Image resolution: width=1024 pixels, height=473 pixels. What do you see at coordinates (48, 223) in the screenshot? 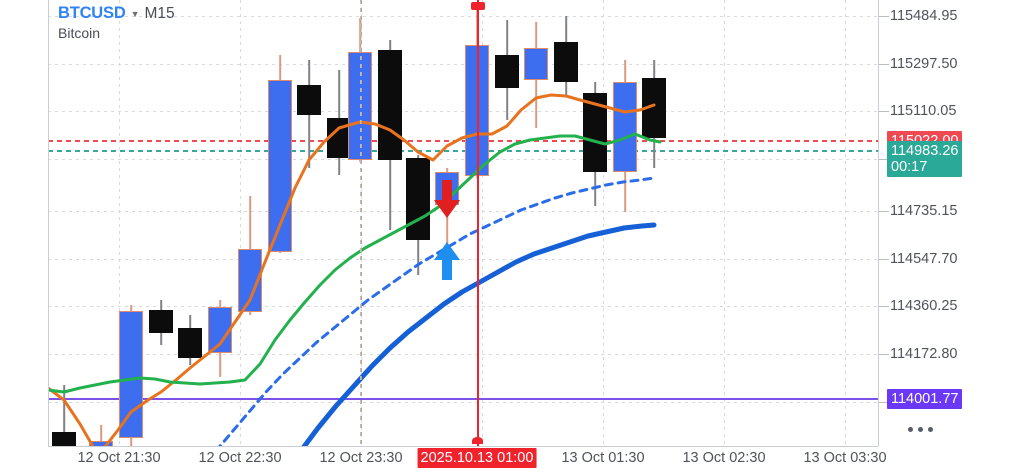
I see `plot-left-border` at bounding box center [48, 223].